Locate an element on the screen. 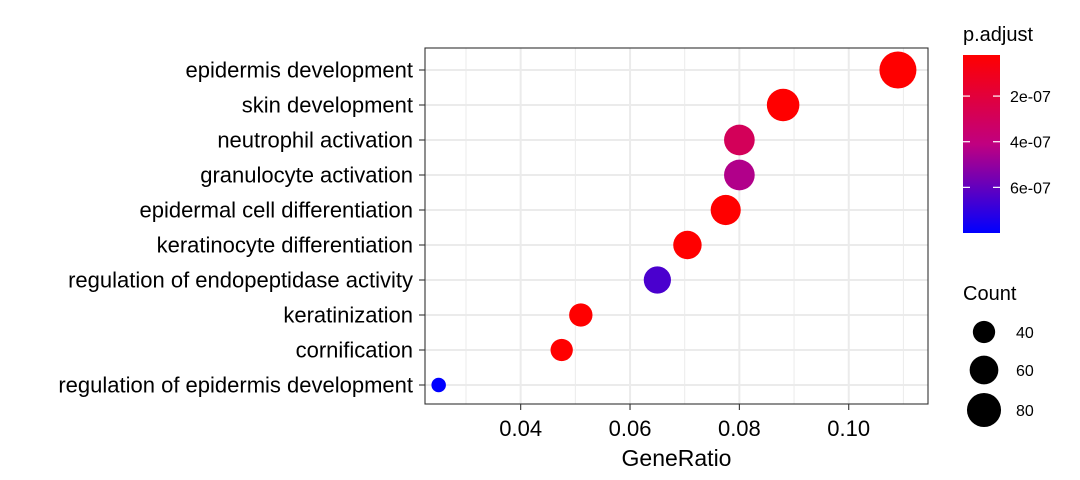  color-bar is located at coordinates (981, 144).